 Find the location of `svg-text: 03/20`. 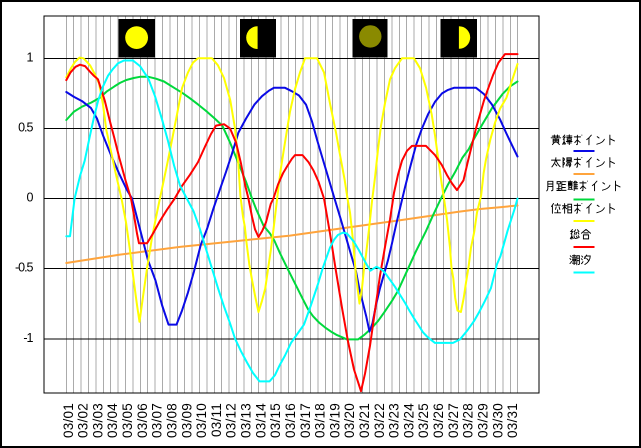

svg-text: 03/20 is located at coordinates (349, 420).